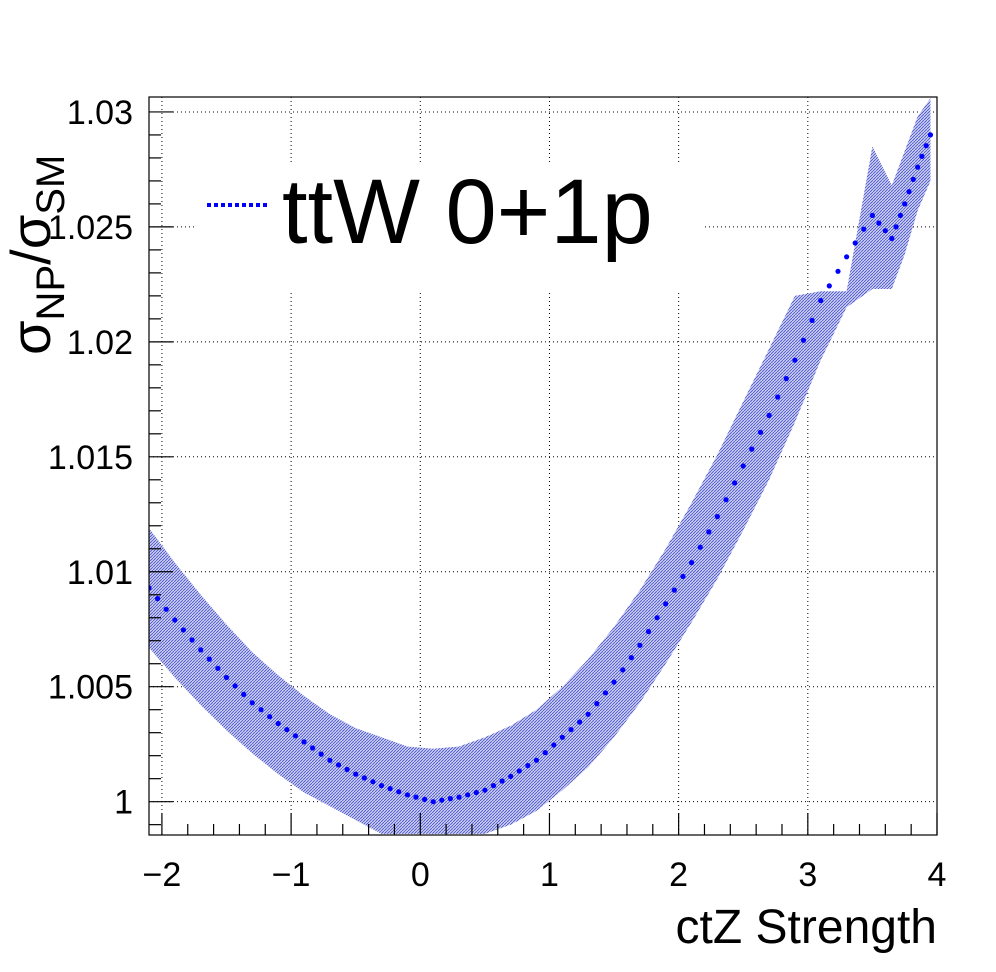 Image resolution: width=996 pixels, height=972 pixels. What do you see at coordinates (100, 573) in the screenshot?
I see `y-tick-label: 1.01` at bounding box center [100, 573].